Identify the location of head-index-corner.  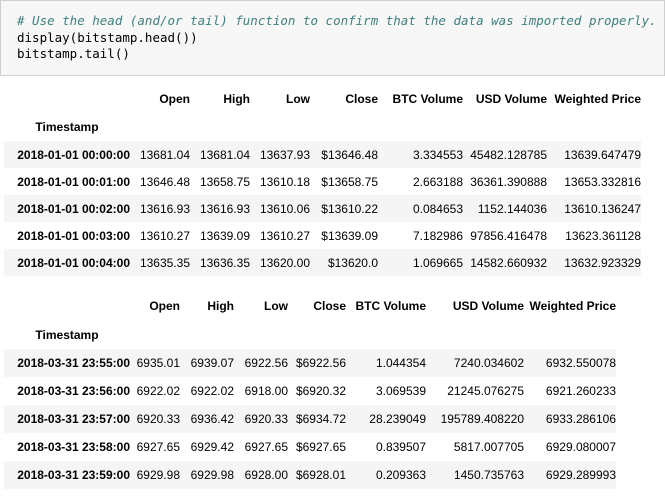
(67, 98).